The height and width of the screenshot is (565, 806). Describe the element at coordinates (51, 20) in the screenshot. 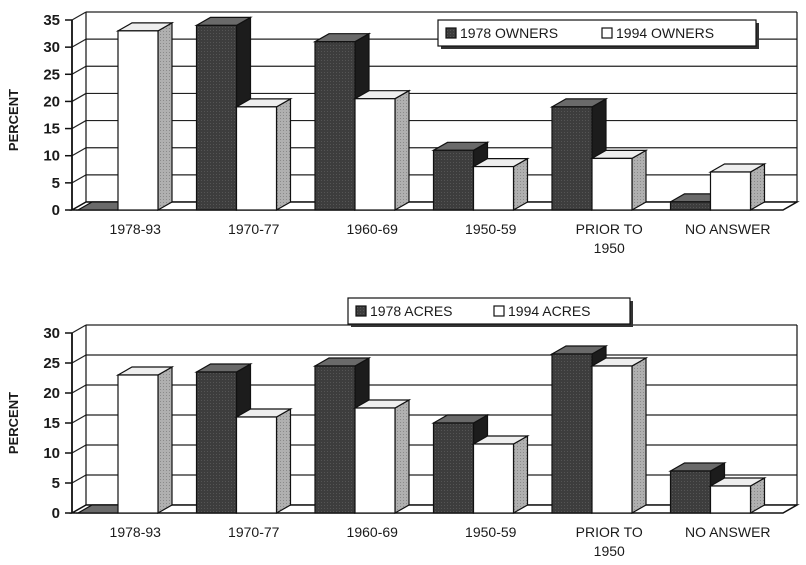

I see `y-tick-label: 35` at that location.